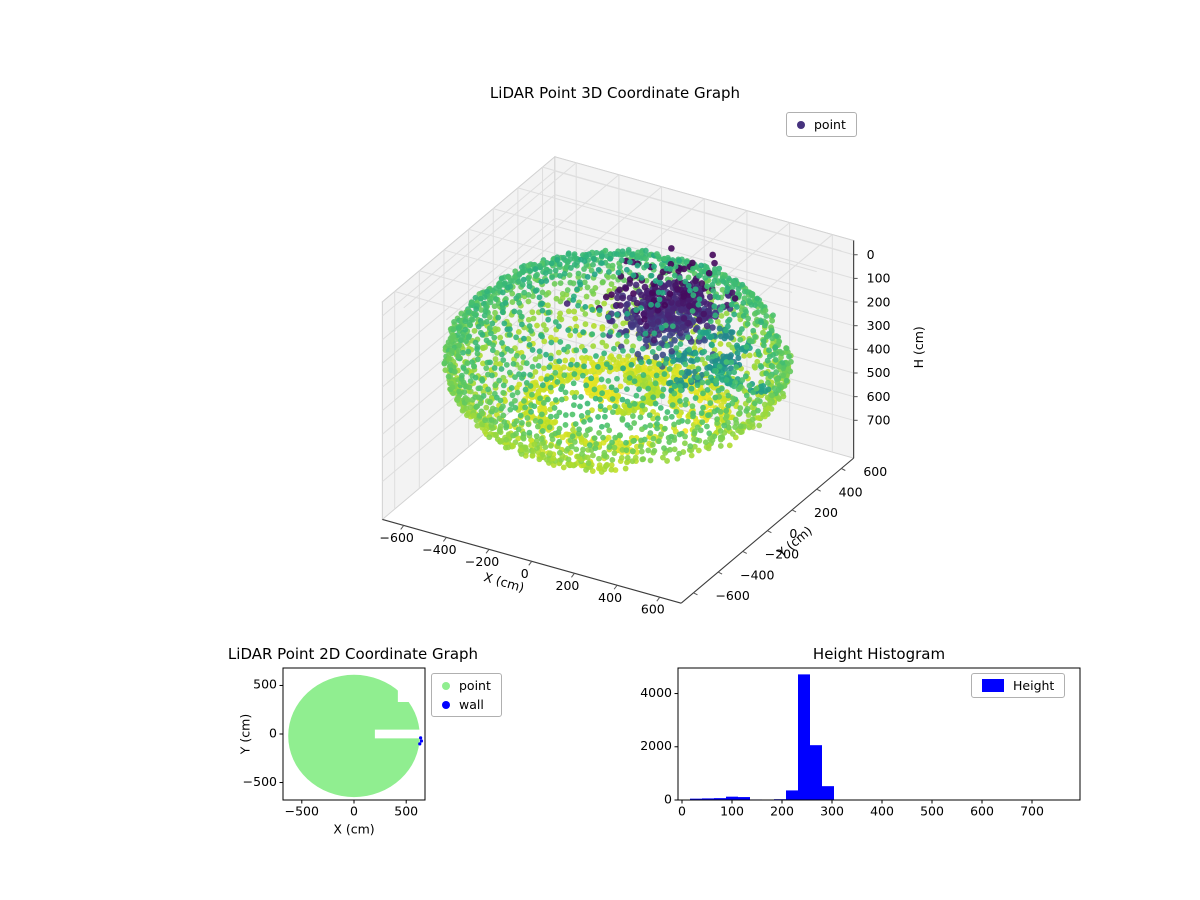 The image size is (1200, 900). I want to click on legend-label: Height, so click(1034, 685).